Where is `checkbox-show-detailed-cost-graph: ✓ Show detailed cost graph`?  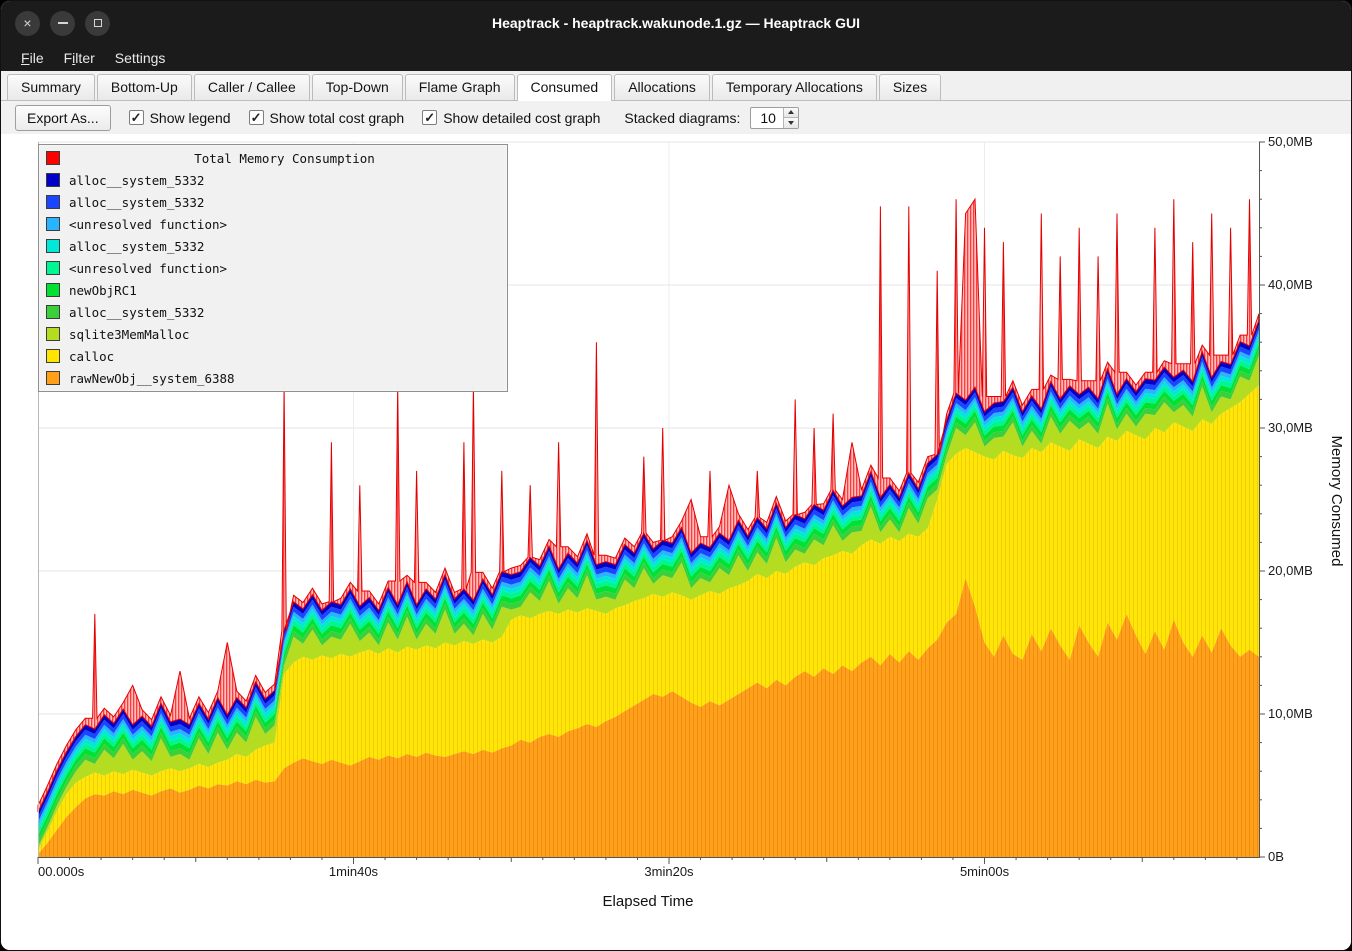 checkbox-show-detailed-cost-graph: ✓ Show detailed cost graph is located at coordinates (511, 118).